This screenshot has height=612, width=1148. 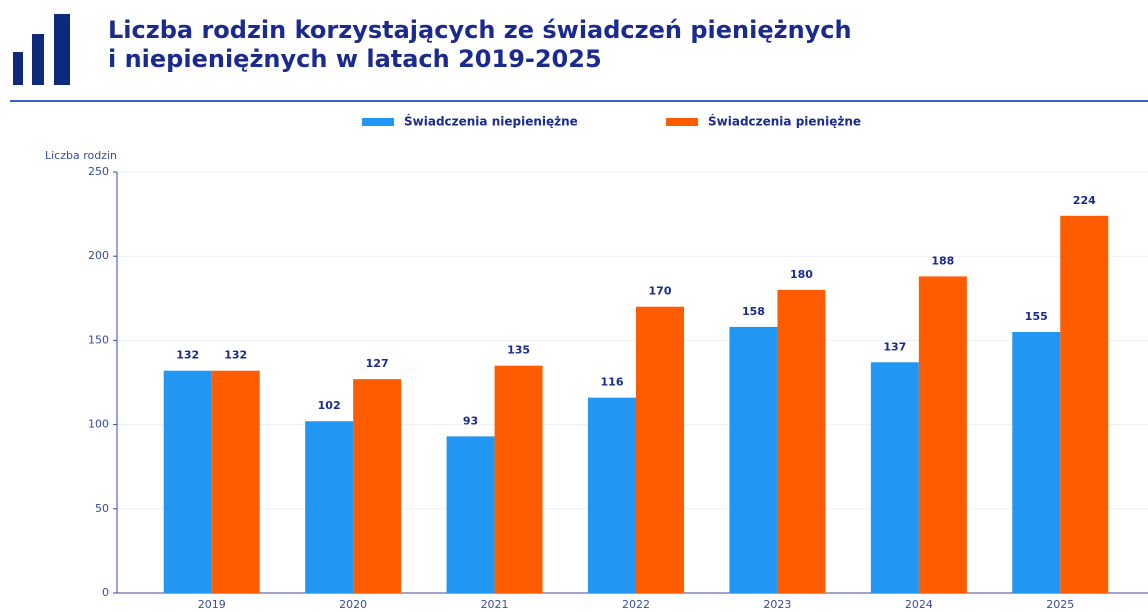 I want to click on data-label: 135, so click(x=518, y=350).